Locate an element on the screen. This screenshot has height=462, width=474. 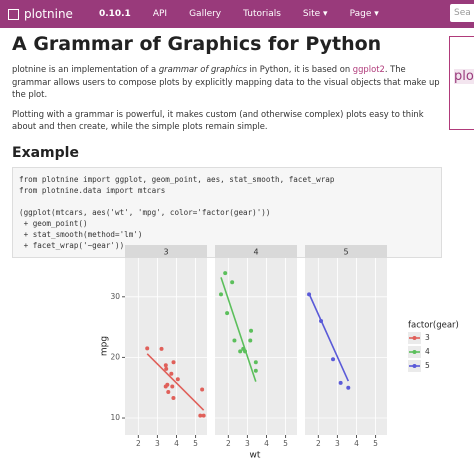
strip-label: 3 is located at coordinates (165, 252).